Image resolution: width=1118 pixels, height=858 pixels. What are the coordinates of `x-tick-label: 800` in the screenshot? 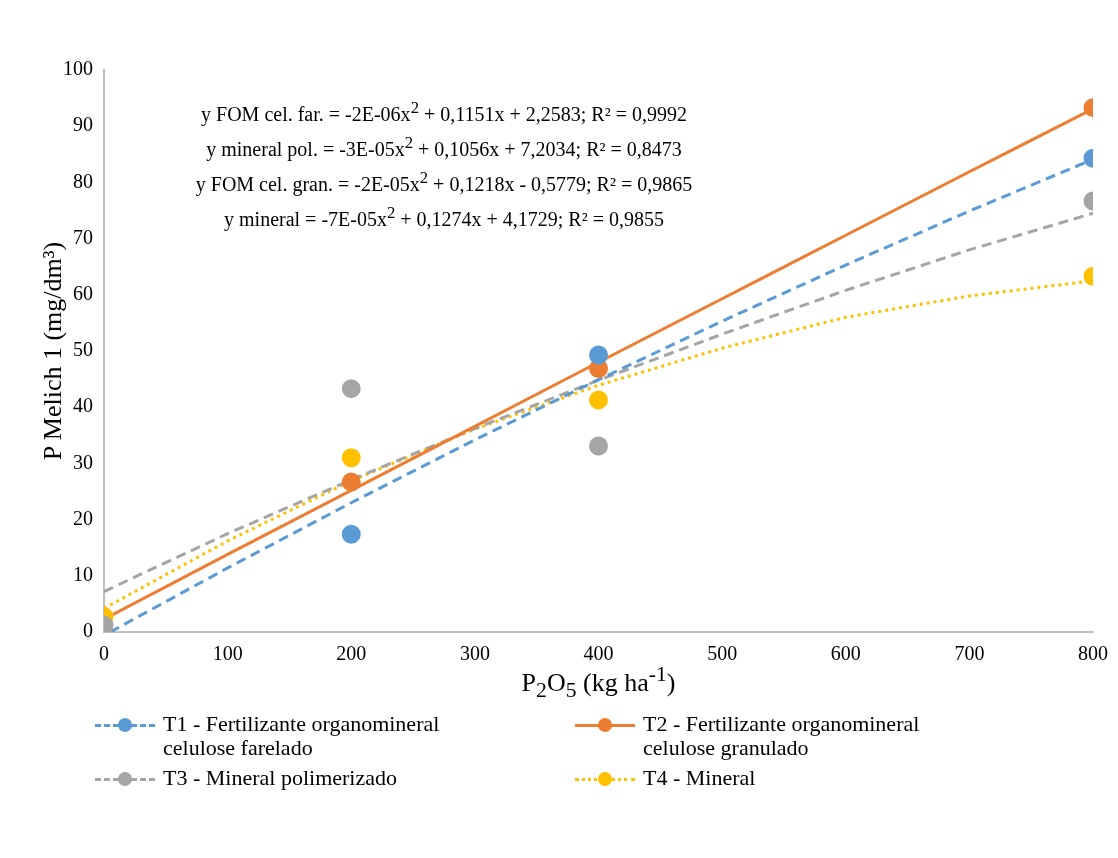 It's located at (1093, 653).